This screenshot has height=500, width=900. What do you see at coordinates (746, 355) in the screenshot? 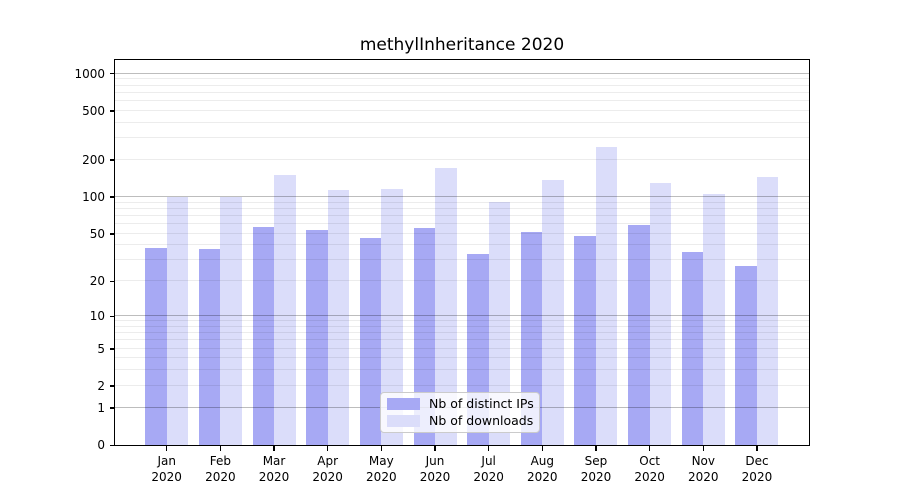
I see `bar-distinct-ips-dec-2020` at bounding box center [746, 355].